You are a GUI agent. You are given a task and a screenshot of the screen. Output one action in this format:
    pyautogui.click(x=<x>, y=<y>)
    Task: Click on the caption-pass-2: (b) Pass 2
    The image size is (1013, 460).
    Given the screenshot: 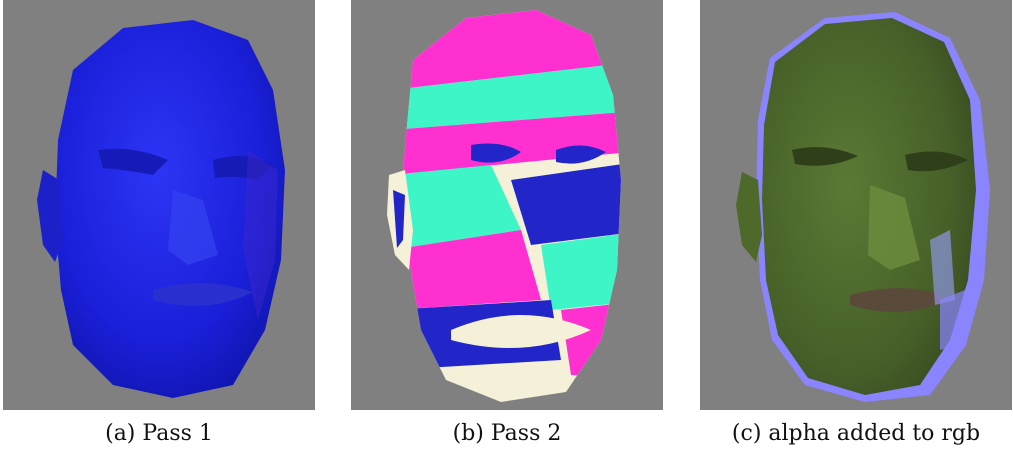 What is the action you would take?
    pyautogui.click(x=507, y=433)
    